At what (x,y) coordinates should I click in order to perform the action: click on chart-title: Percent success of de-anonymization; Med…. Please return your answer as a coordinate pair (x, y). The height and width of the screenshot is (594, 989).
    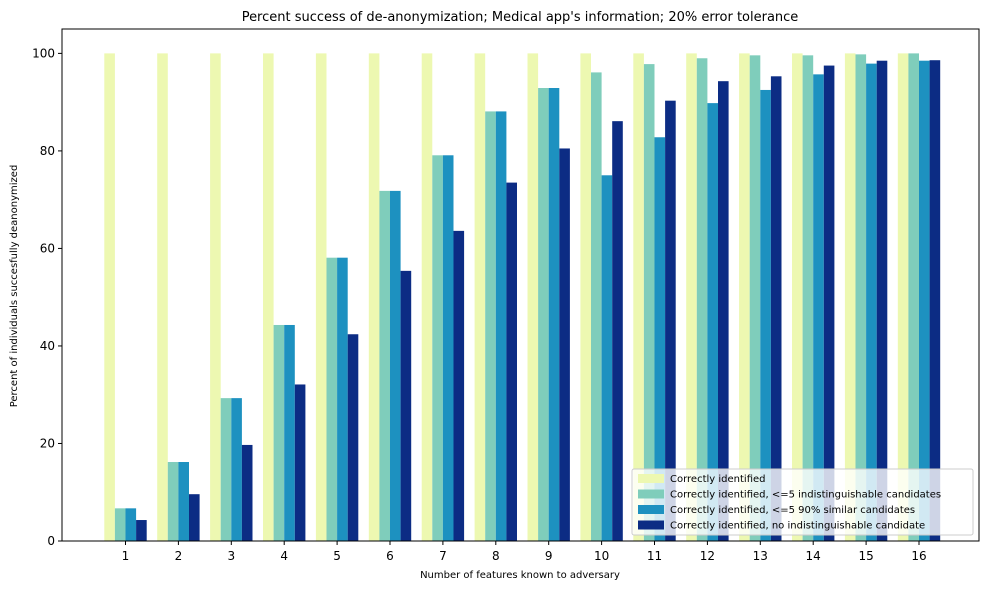
    Looking at the image, I should click on (520, 17).